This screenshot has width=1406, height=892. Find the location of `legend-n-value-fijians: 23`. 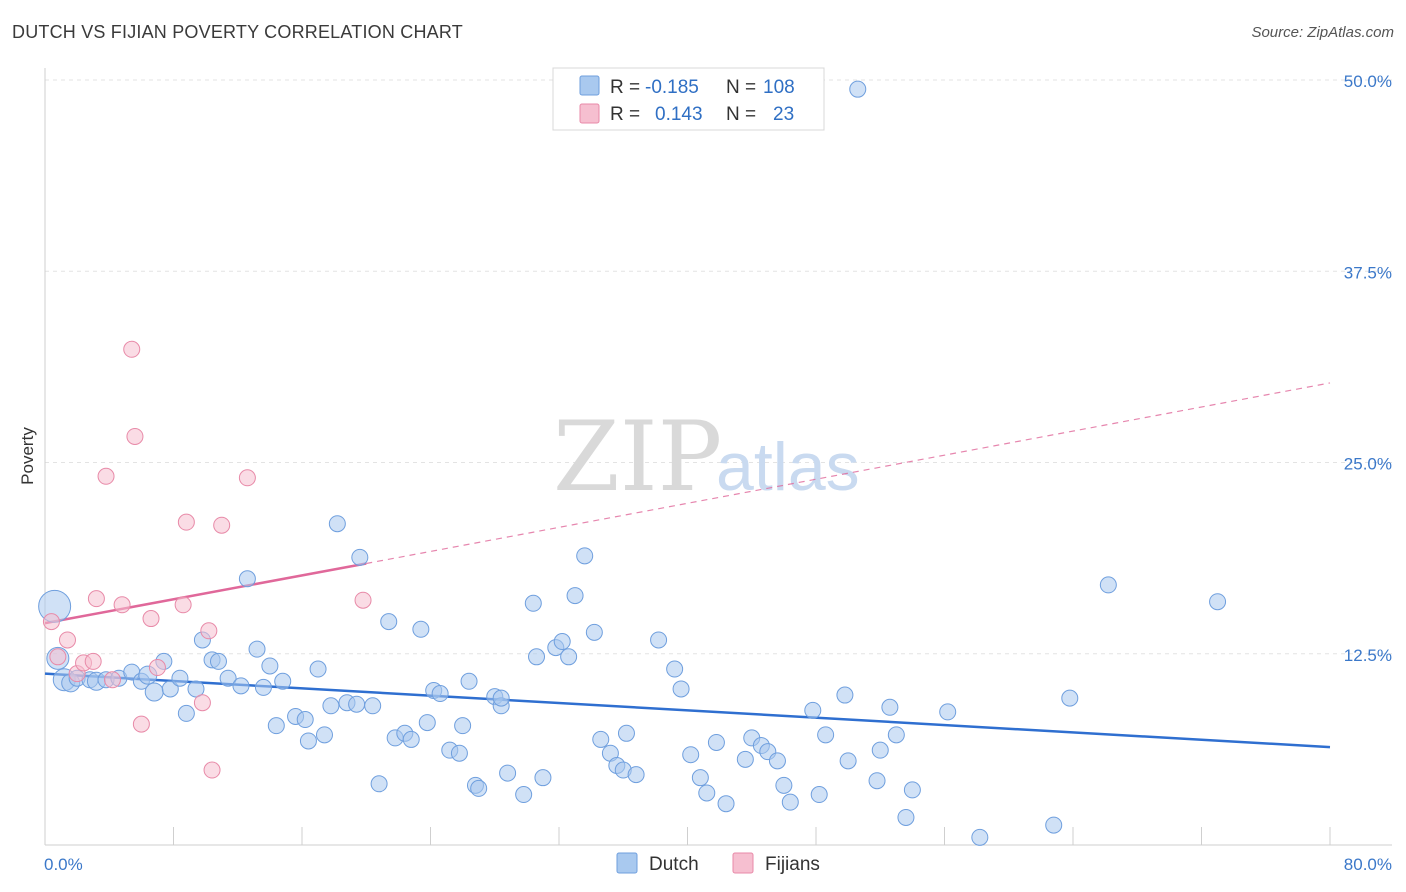

legend-n-value-fijians: 23 is located at coordinates (783, 114).